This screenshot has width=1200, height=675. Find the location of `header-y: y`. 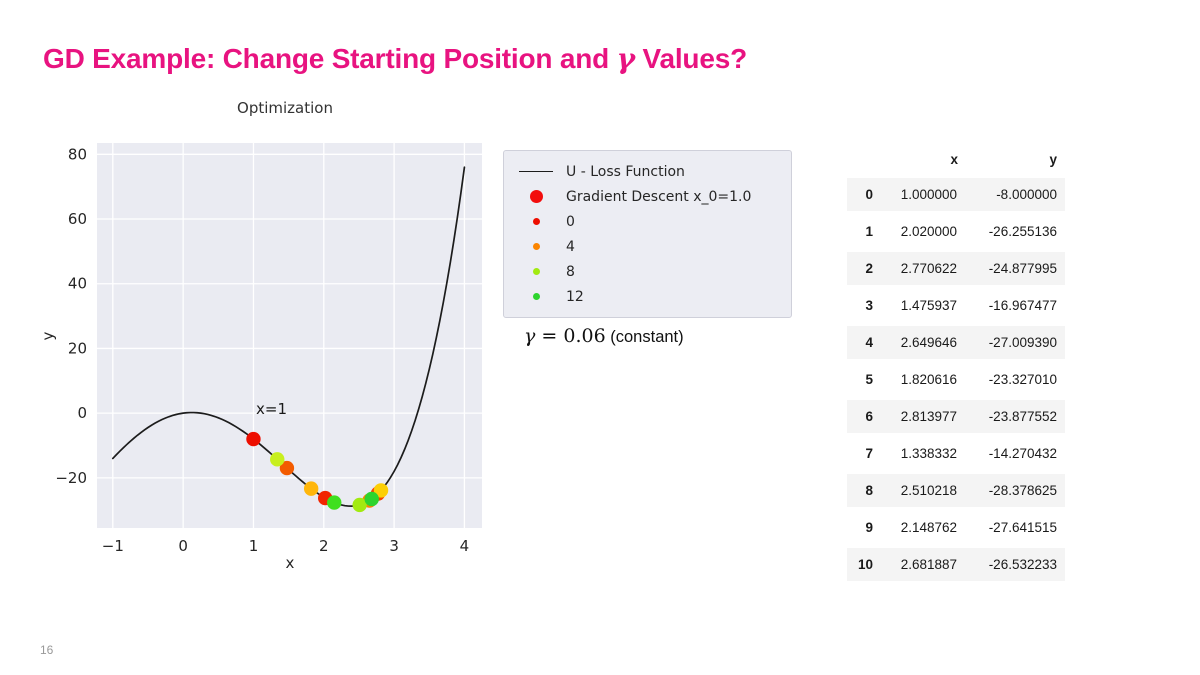

header-y: y is located at coordinates (1011, 162).